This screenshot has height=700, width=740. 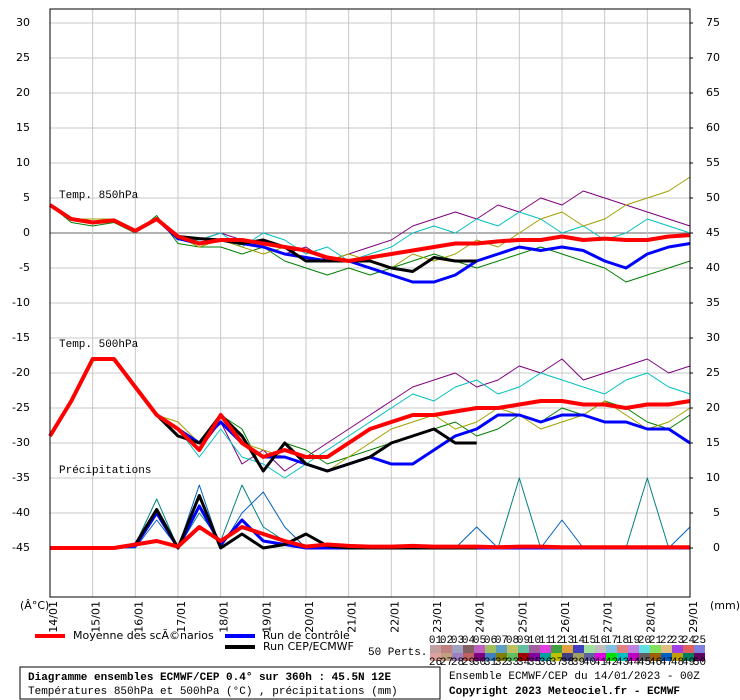 I want to click on y2-tick-label: 25, so click(x=713, y=372).